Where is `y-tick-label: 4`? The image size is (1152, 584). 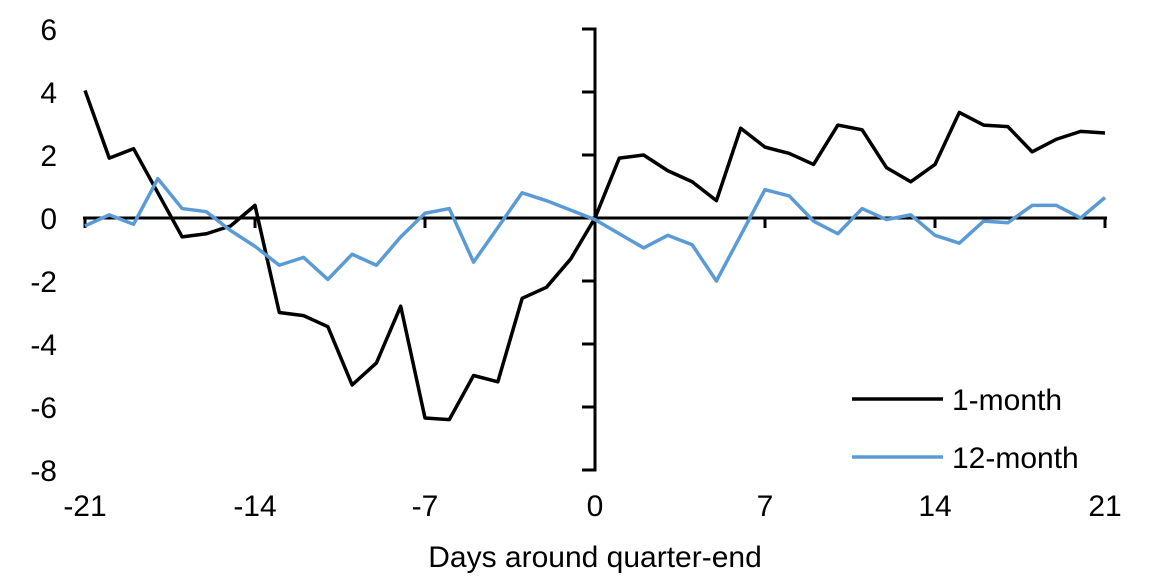
y-tick-label: 4 is located at coordinates (48, 93).